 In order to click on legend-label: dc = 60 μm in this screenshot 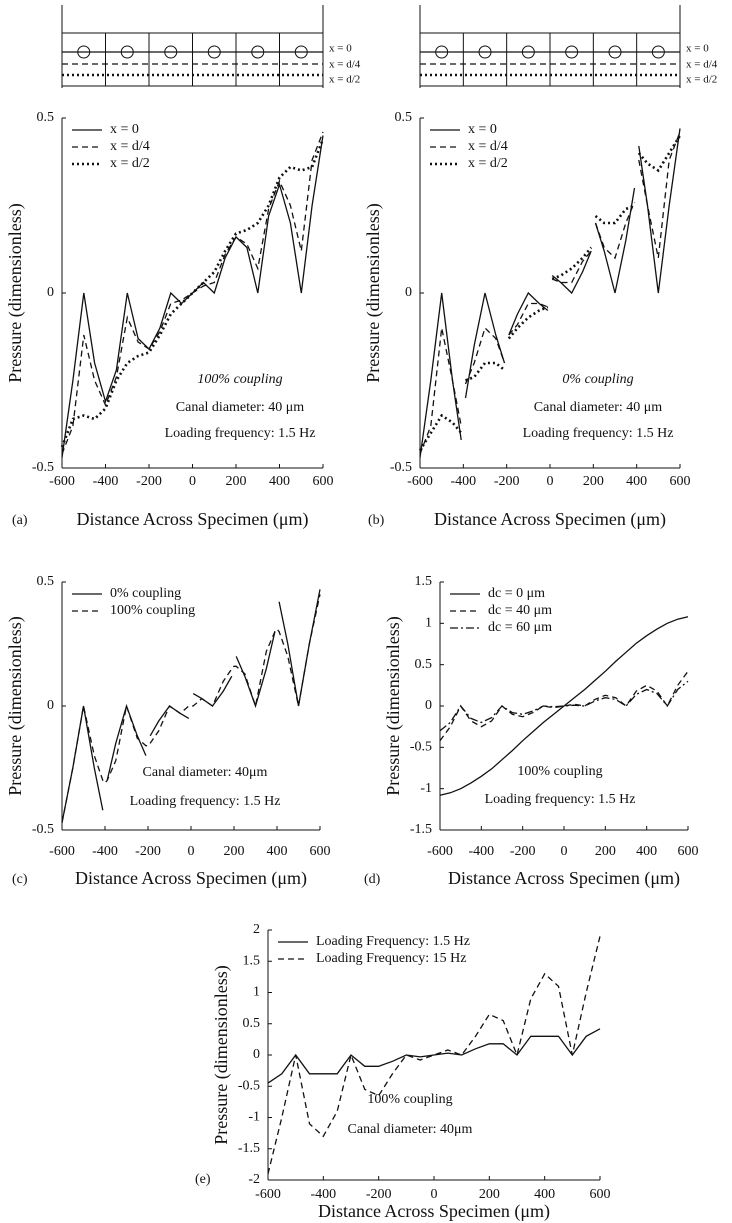, I will do `click(520, 627)`.